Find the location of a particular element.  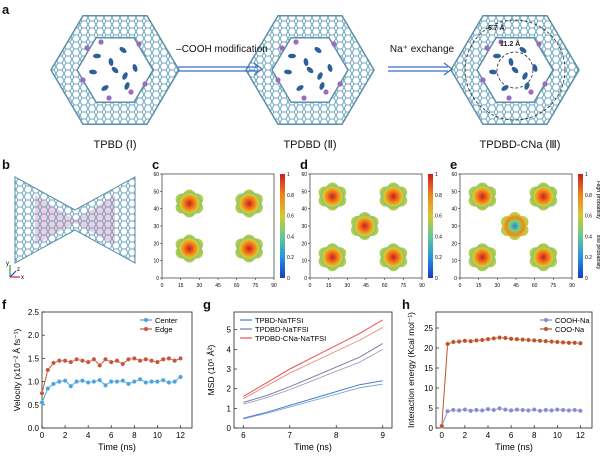

panel-label-b: b is located at coordinates (6, 164).